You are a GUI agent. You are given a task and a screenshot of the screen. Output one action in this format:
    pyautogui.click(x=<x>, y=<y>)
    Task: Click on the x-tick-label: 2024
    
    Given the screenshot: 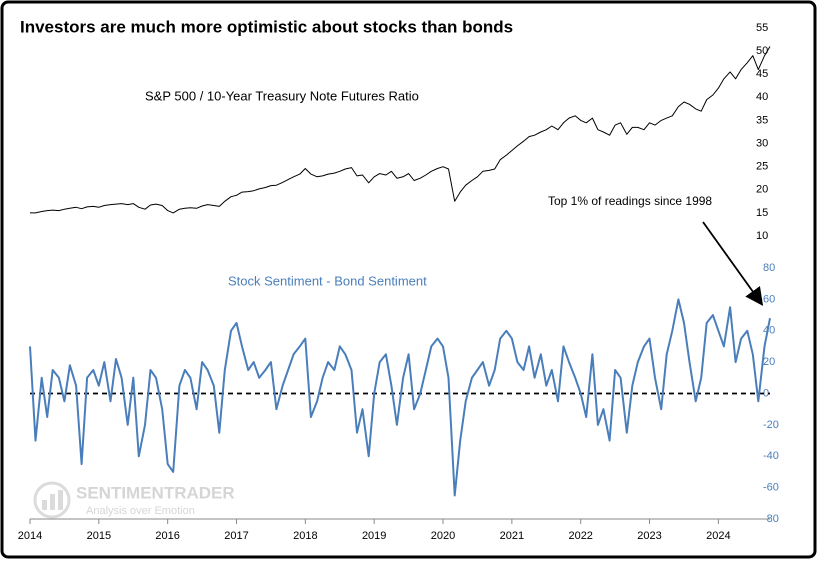 What is the action you would take?
    pyautogui.click(x=718, y=536)
    